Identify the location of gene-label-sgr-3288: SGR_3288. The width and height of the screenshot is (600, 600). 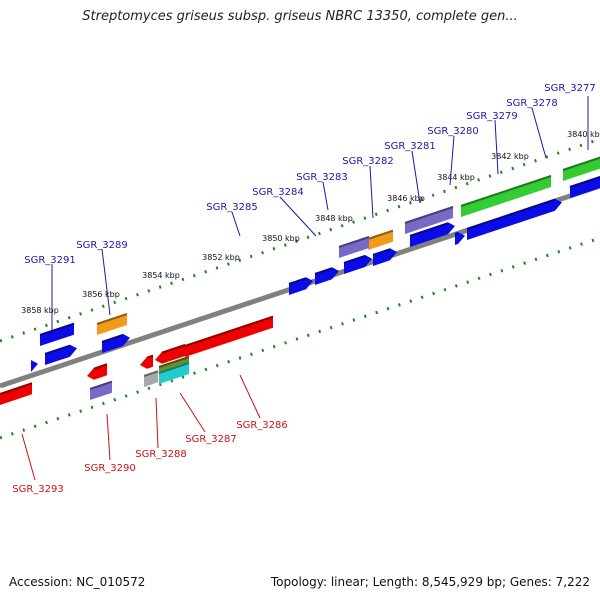
(161, 454).